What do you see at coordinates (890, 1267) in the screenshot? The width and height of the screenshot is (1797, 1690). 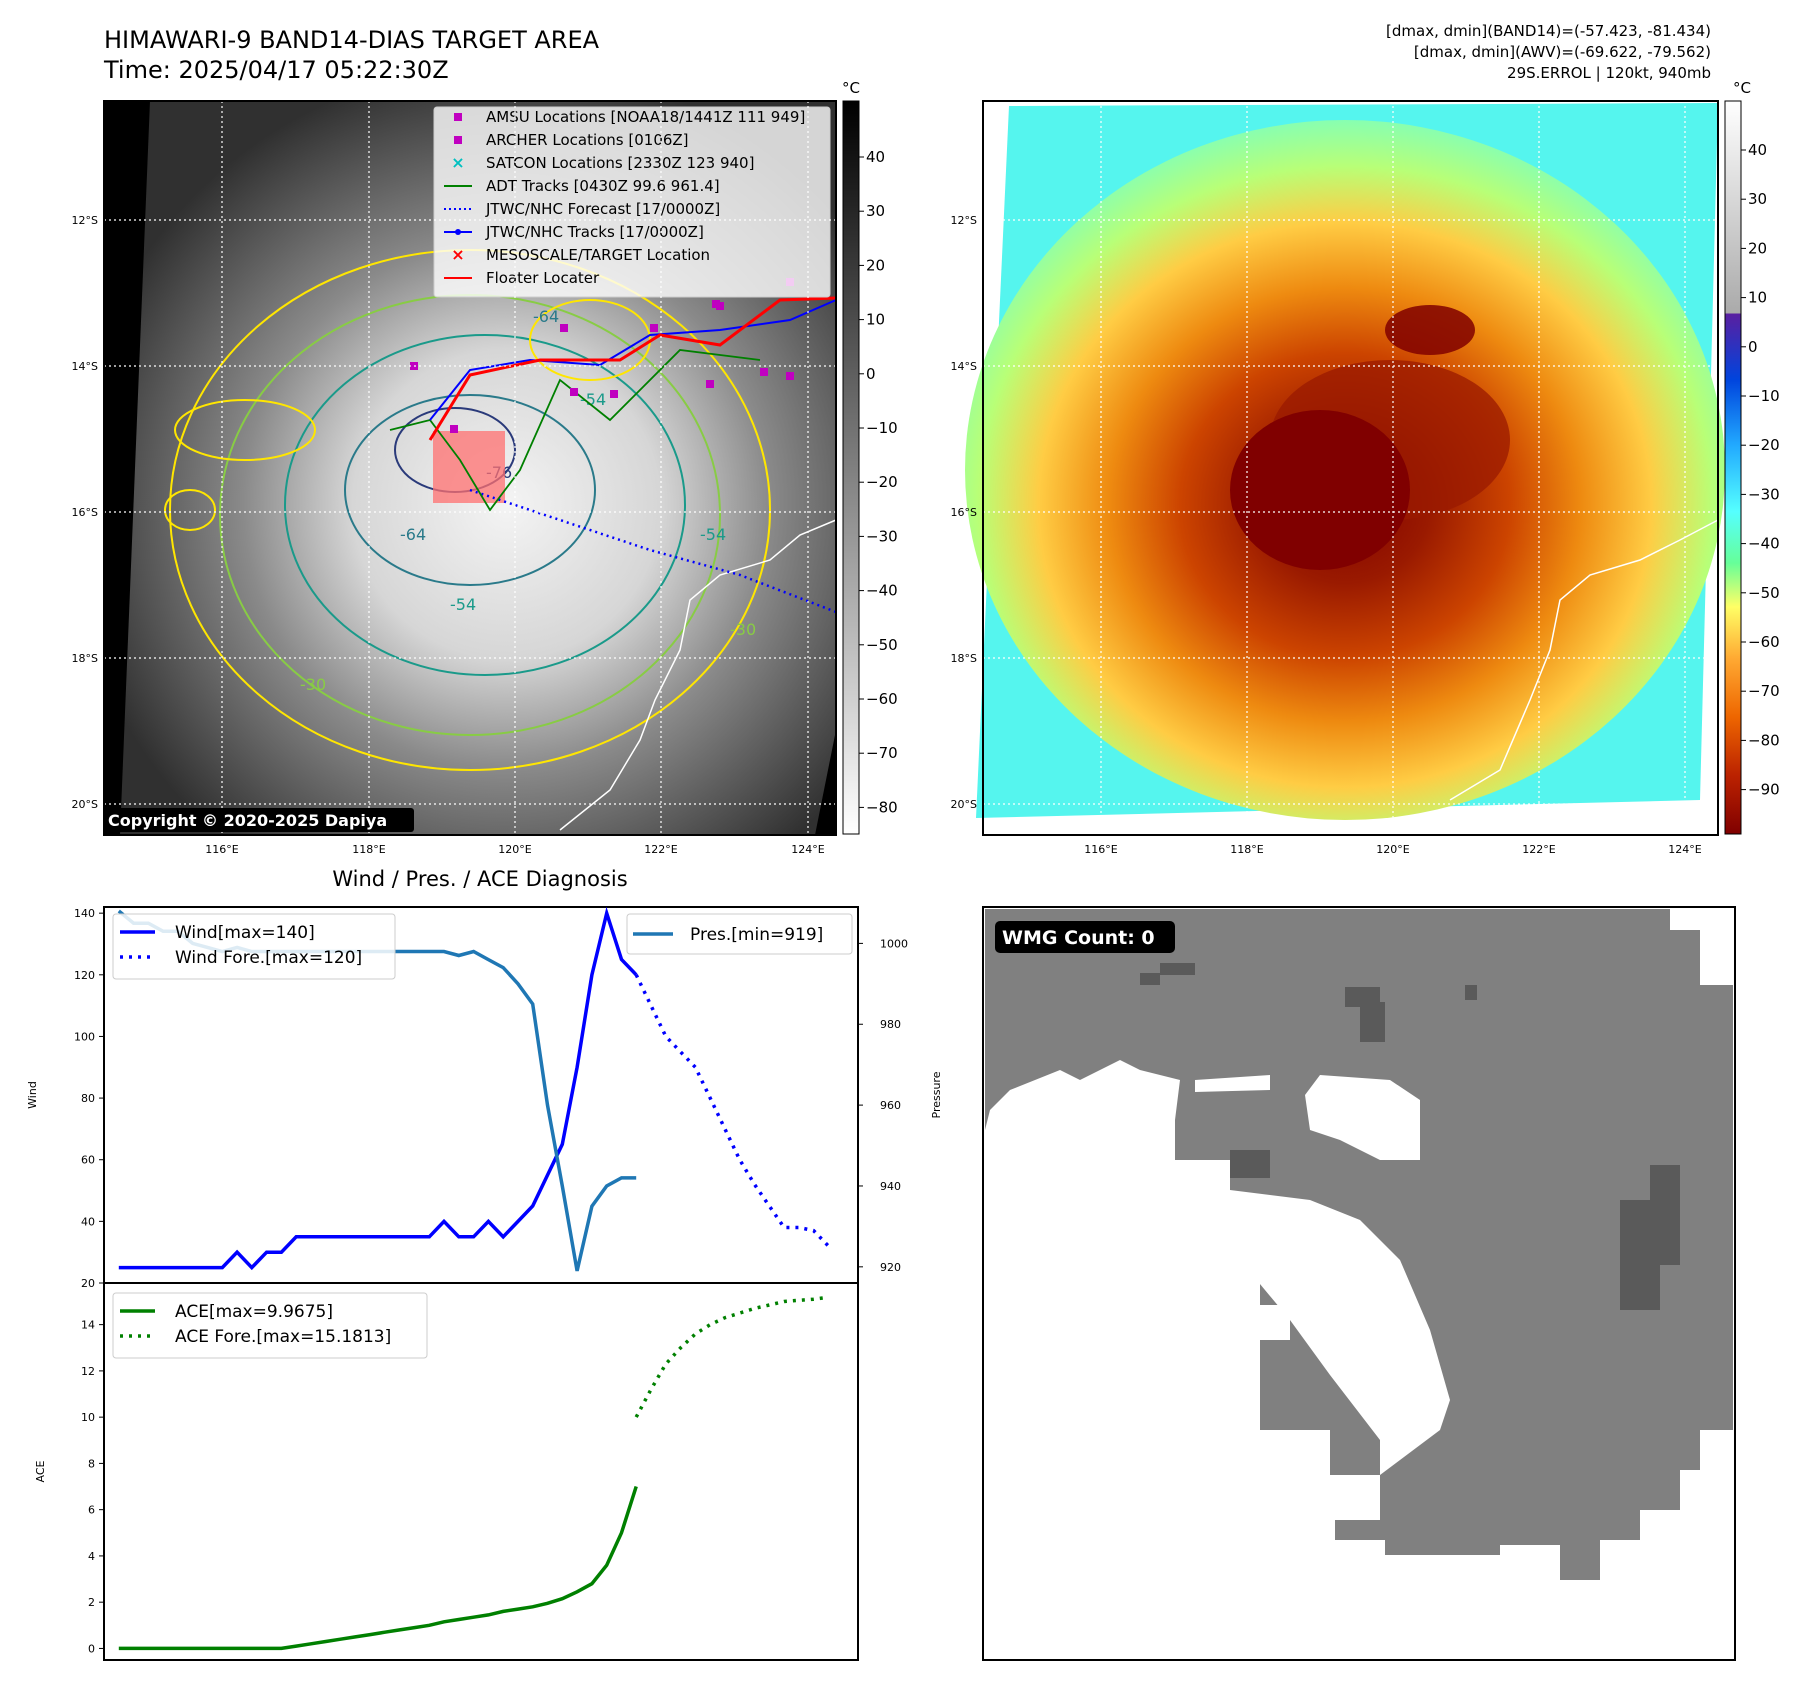 I see `pressure-y-tick-label: 920` at bounding box center [890, 1267].